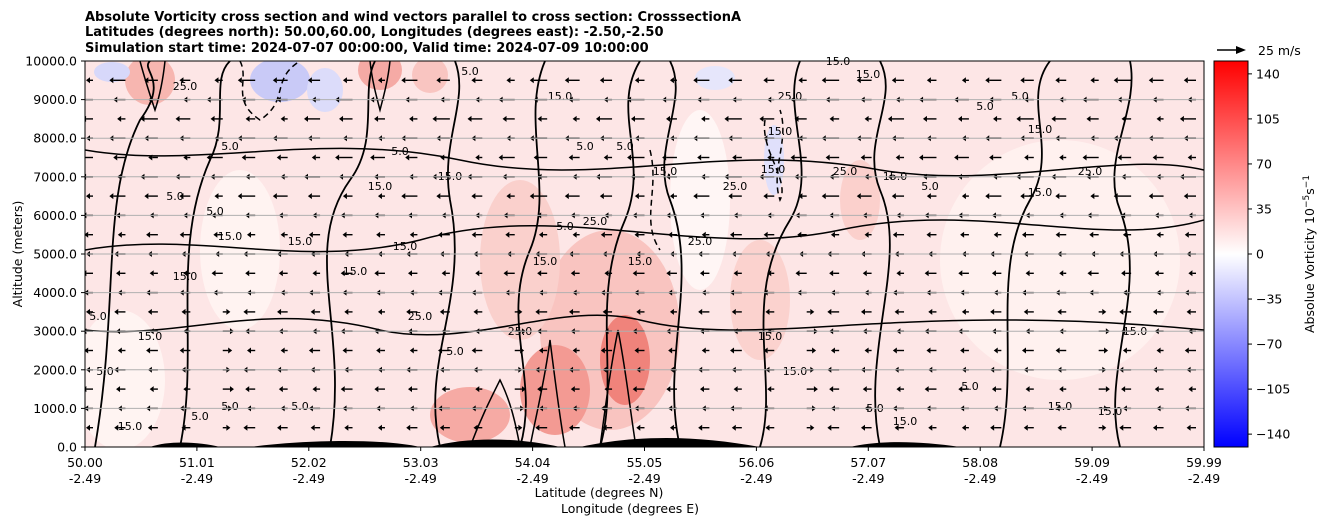  Describe the element at coordinates (51, 61) in the screenshot. I see `y-tick-label: 10000.0` at that location.